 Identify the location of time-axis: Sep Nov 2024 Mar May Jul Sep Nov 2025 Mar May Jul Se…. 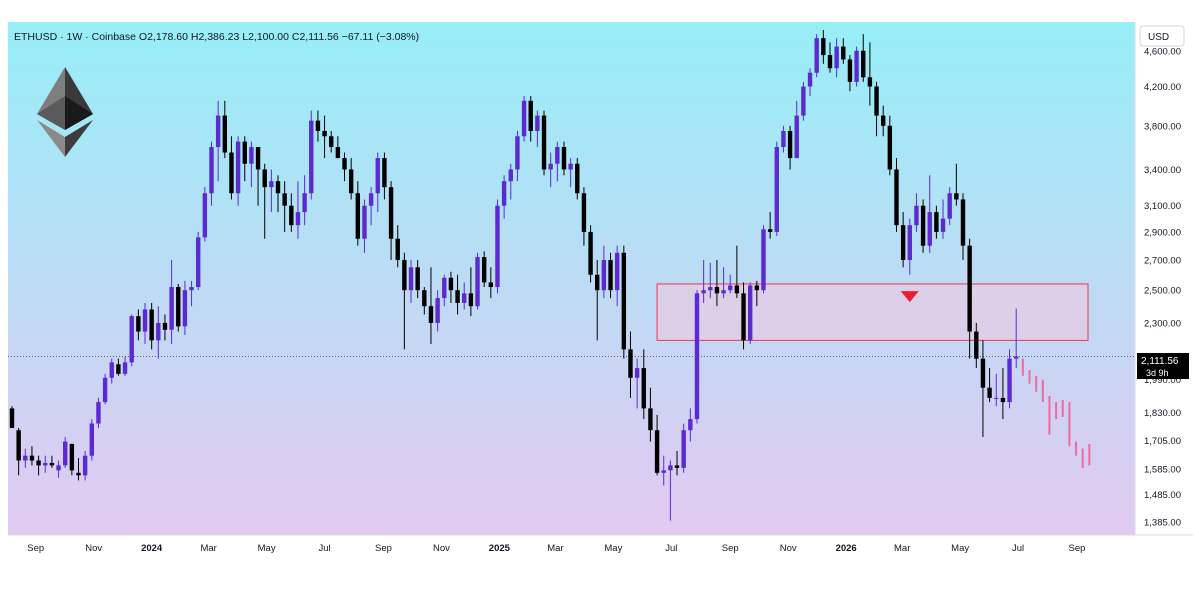
(556, 548).